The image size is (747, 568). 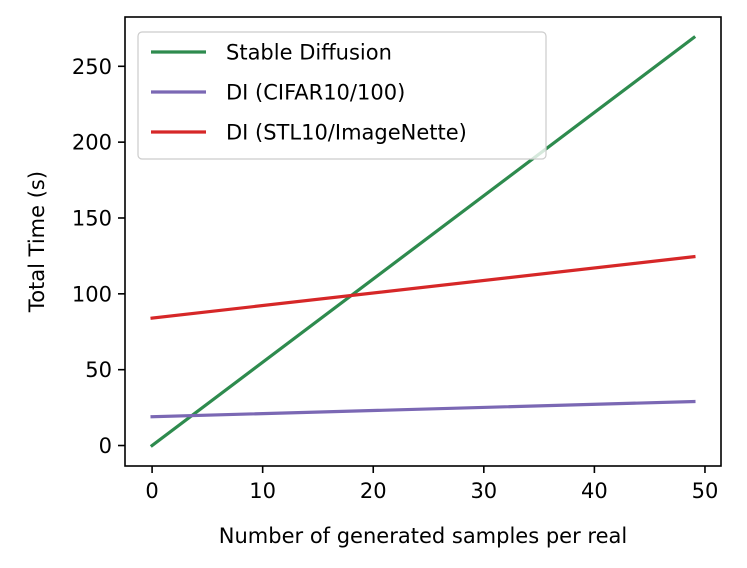 I want to click on y-axis: 0 50 100 150 200 250, so click(x=98, y=256).